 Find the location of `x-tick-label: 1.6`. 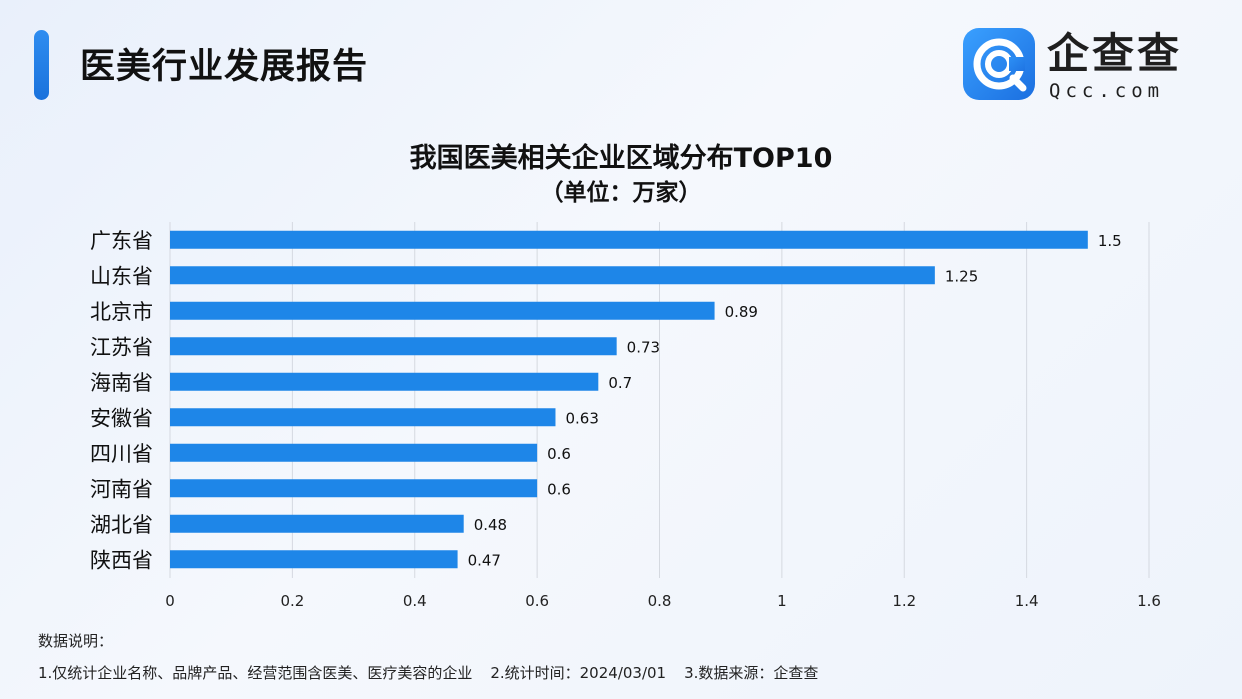

x-tick-label: 1.6 is located at coordinates (1149, 601).